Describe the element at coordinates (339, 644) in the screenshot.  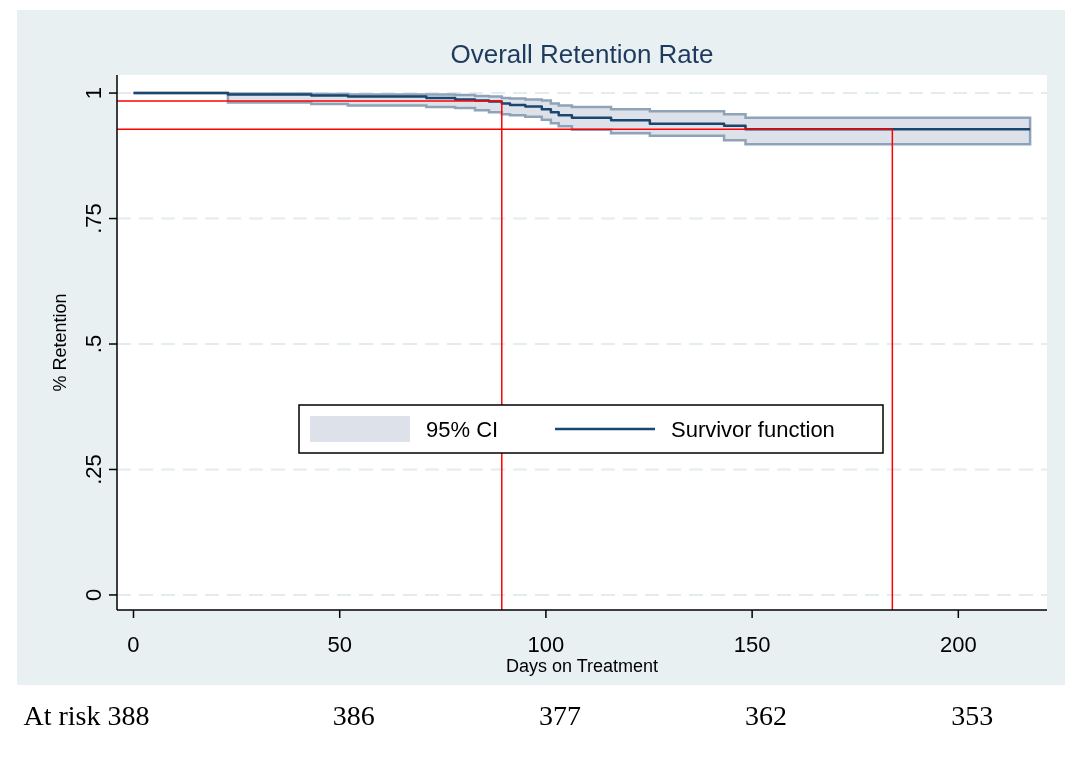
I see `x-tick-label: 50` at that location.